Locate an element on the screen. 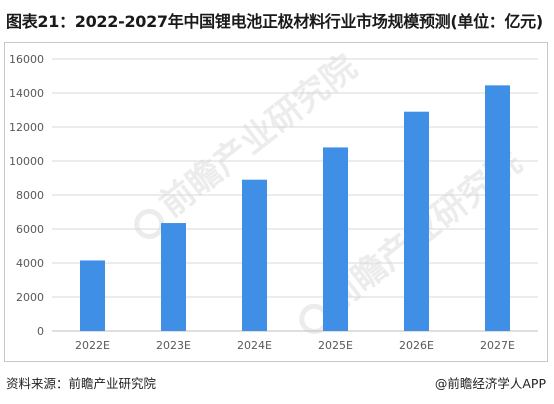 This screenshot has height=404, width=554. y-tick-label: 12000 is located at coordinates (26, 127).